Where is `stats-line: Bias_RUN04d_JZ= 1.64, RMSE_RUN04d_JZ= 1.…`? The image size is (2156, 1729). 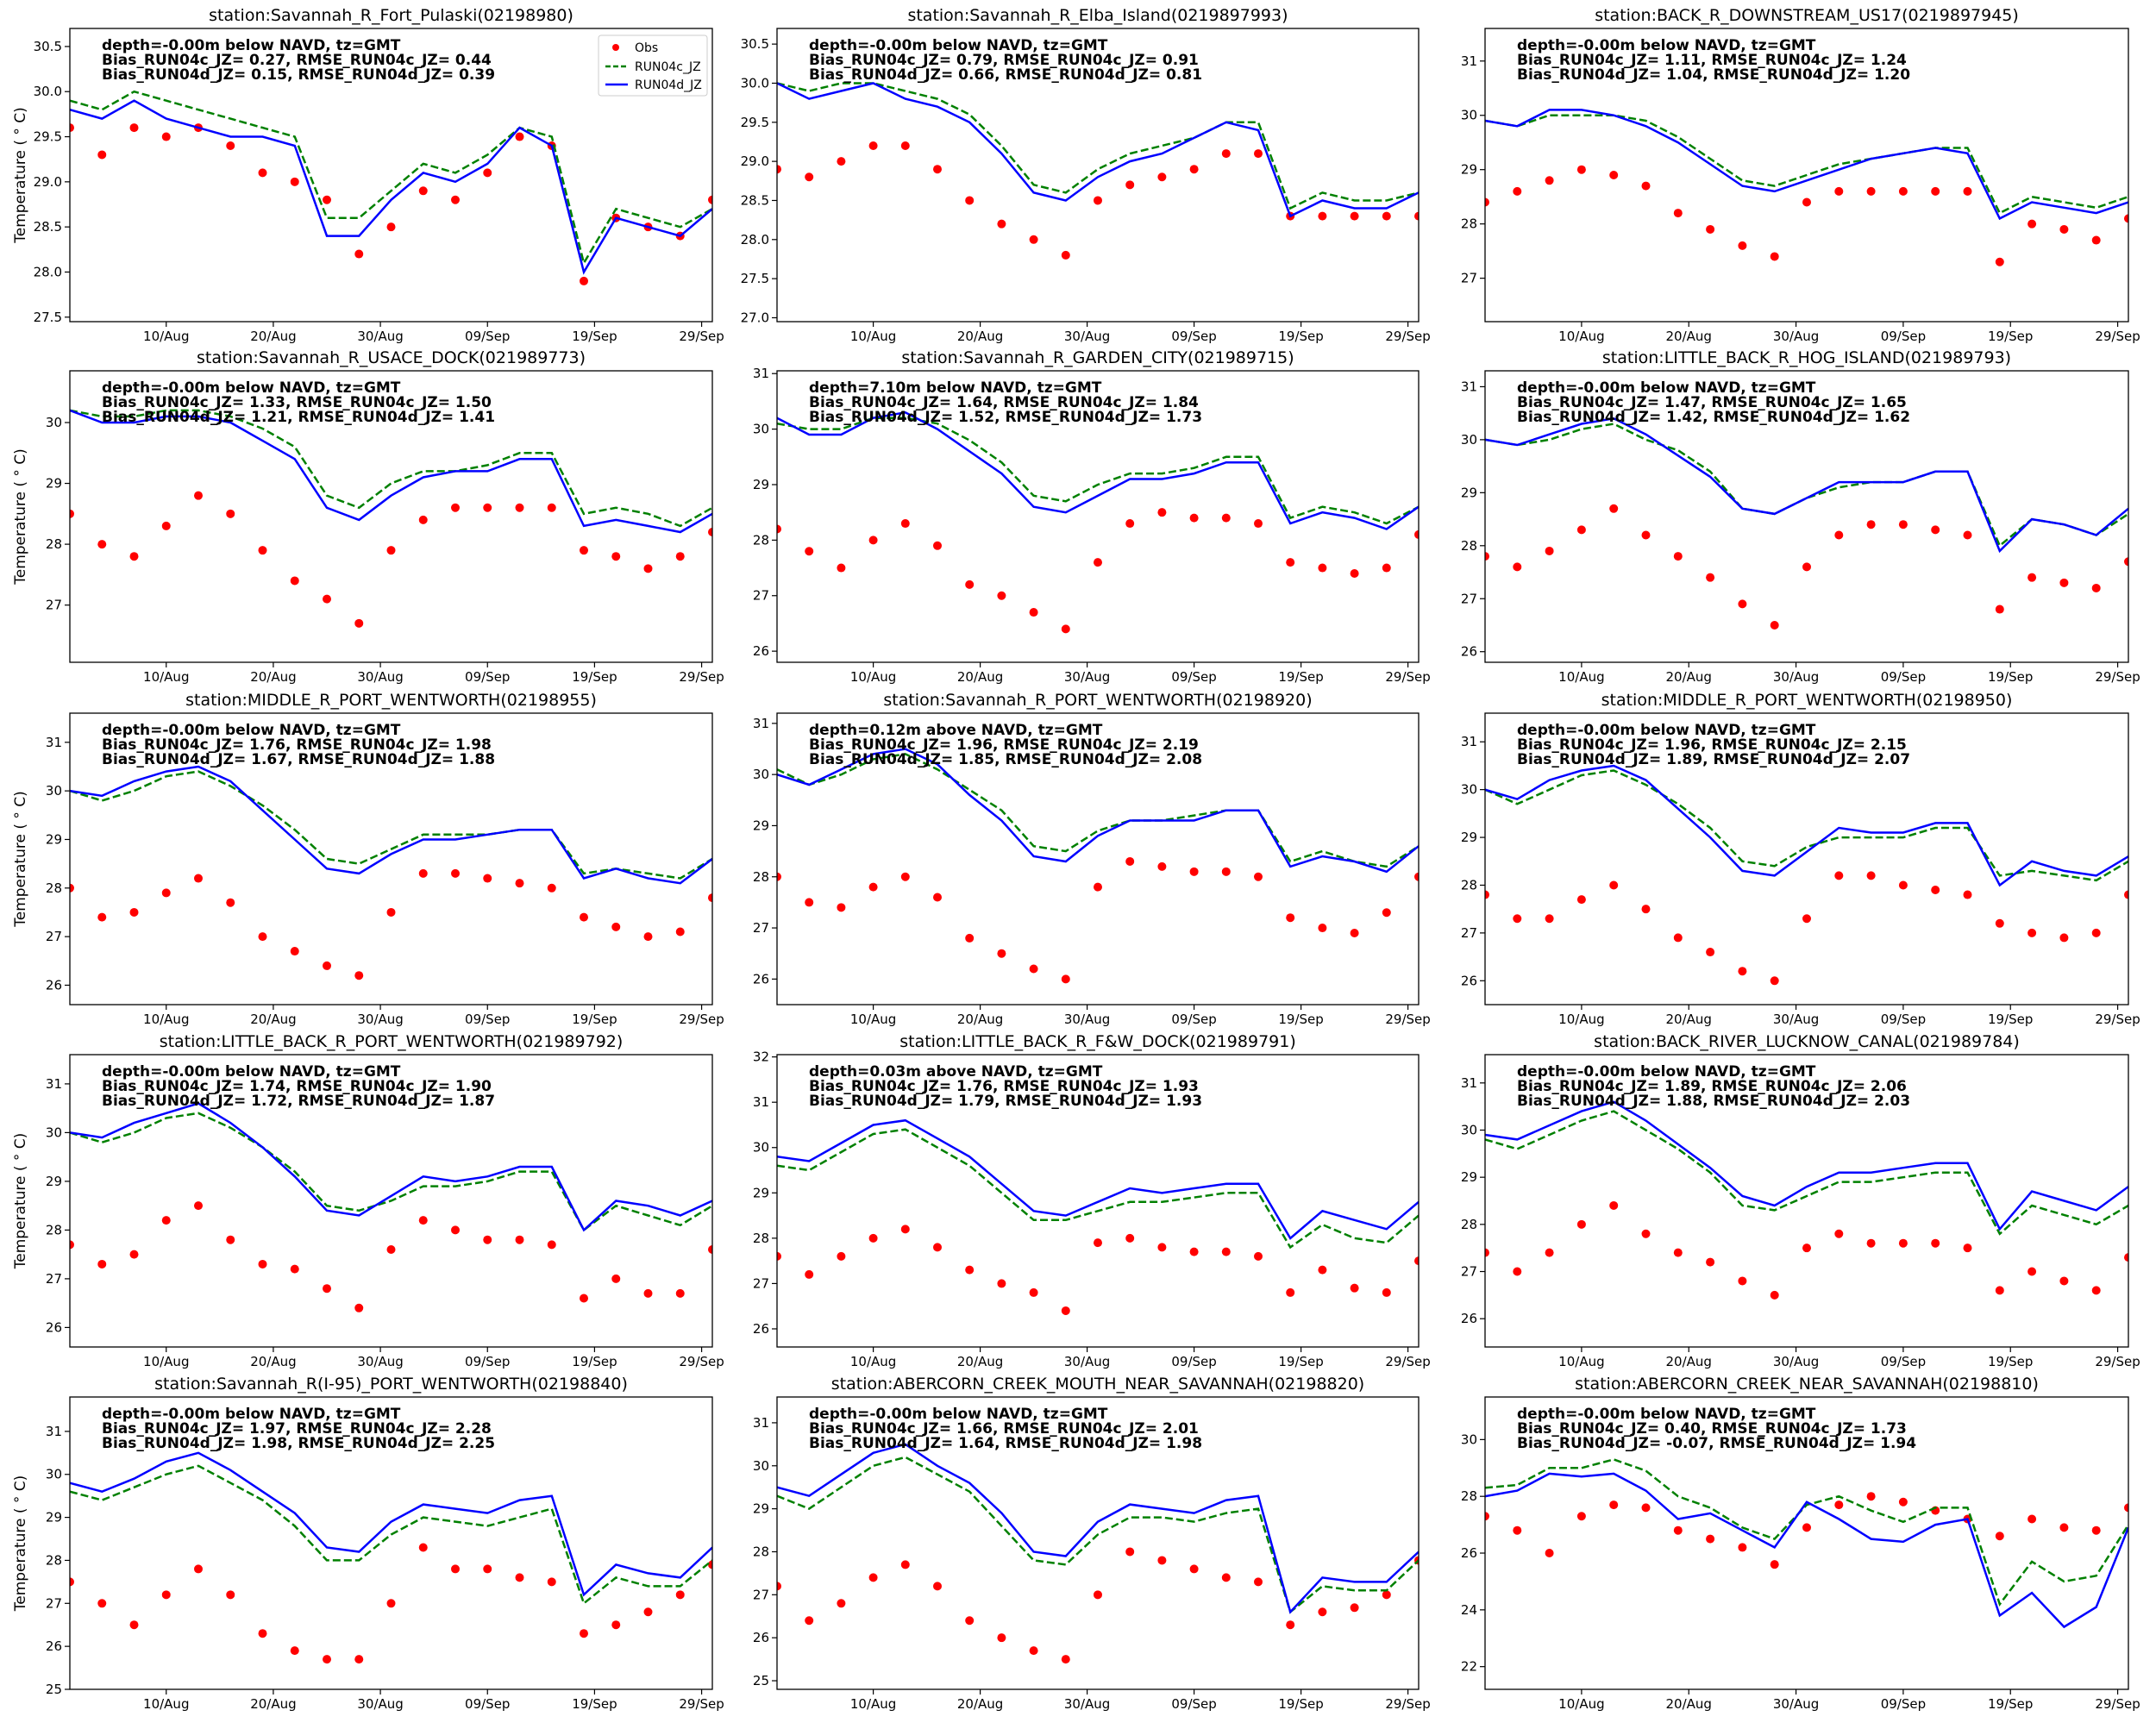 stats-line: Bias_RUN04d_JZ= 1.64, RMSE_RUN04d_JZ= 1.… is located at coordinates (1005, 1444).